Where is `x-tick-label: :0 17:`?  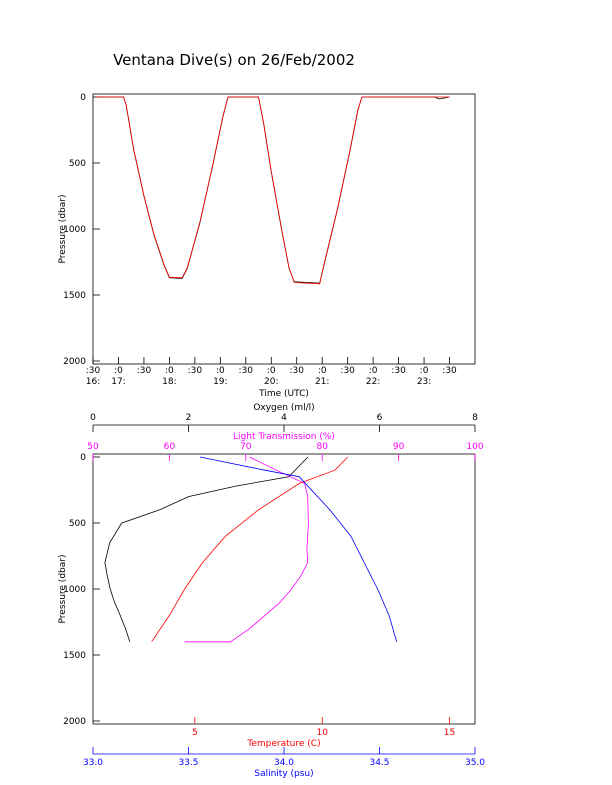
x-tick-label: :0 17: is located at coordinates (118, 376).